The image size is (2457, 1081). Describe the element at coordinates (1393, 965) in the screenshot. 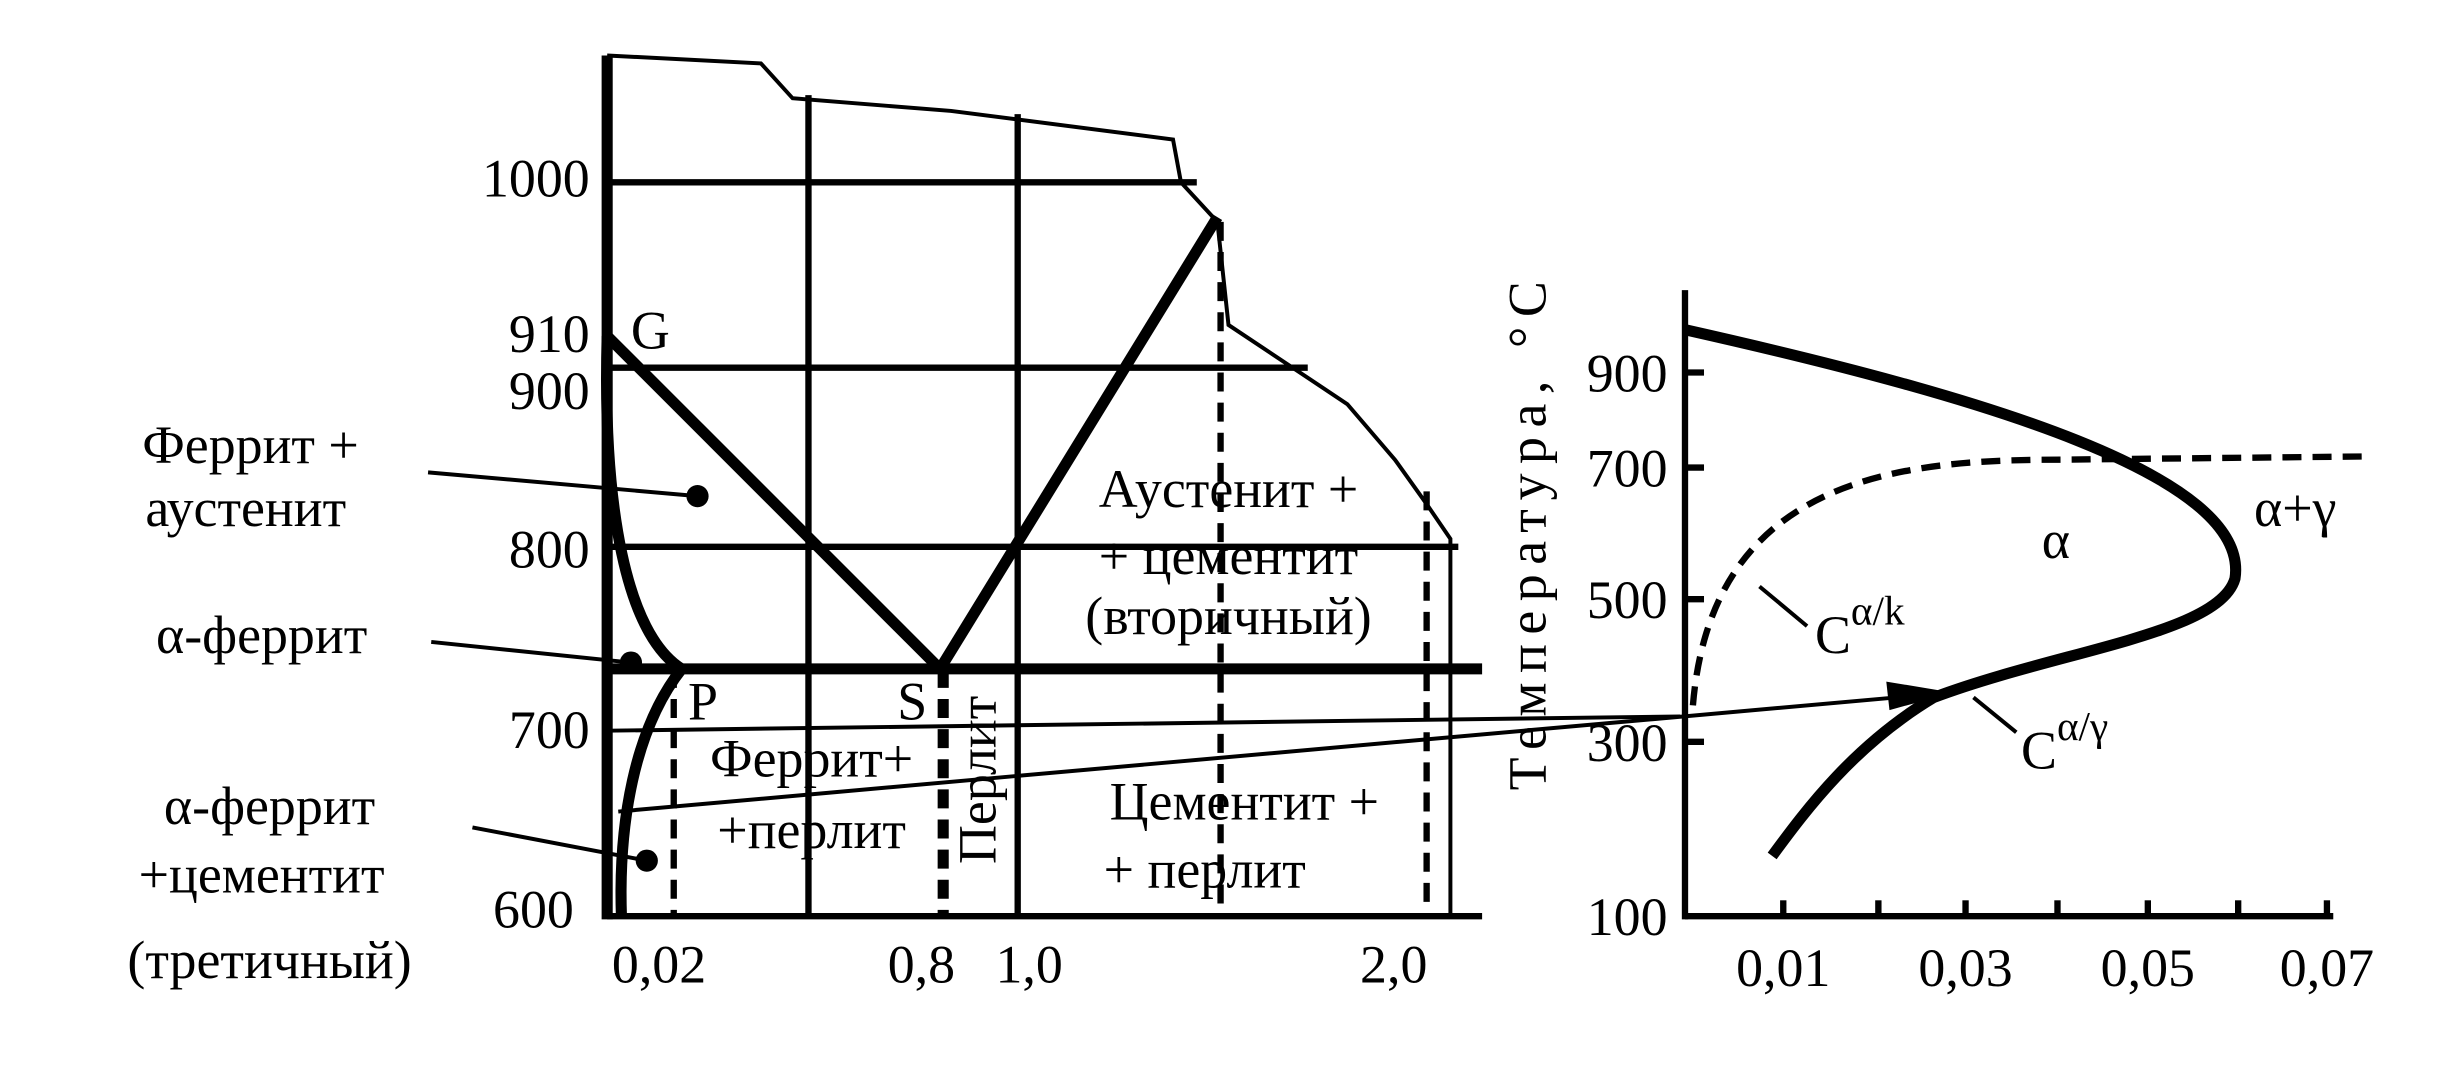

I see `x-label: 2,0` at that location.